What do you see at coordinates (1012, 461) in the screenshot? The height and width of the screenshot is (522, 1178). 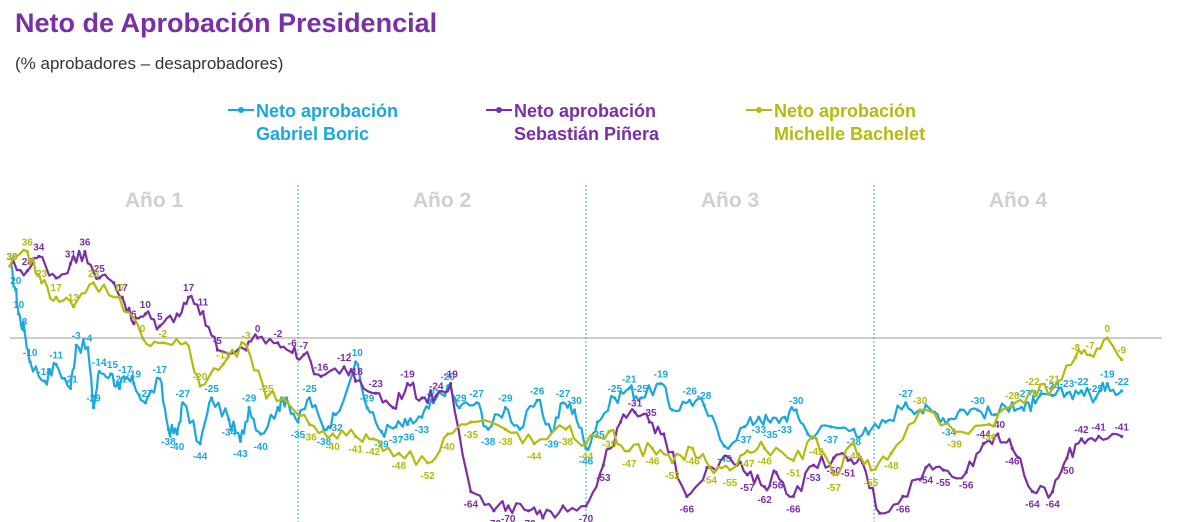 I see `data-label-pinera-48: -46` at bounding box center [1012, 461].